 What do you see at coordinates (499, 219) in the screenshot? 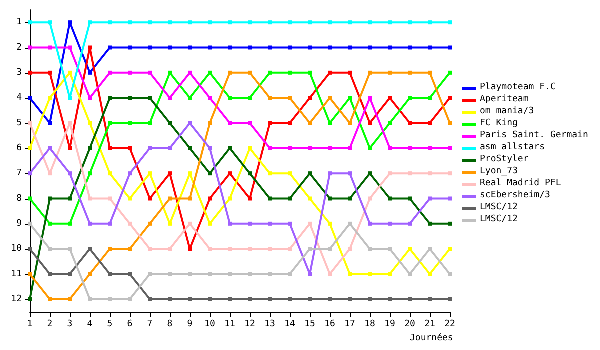
I see `legend-label: LMSC/12` at bounding box center [499, 219].